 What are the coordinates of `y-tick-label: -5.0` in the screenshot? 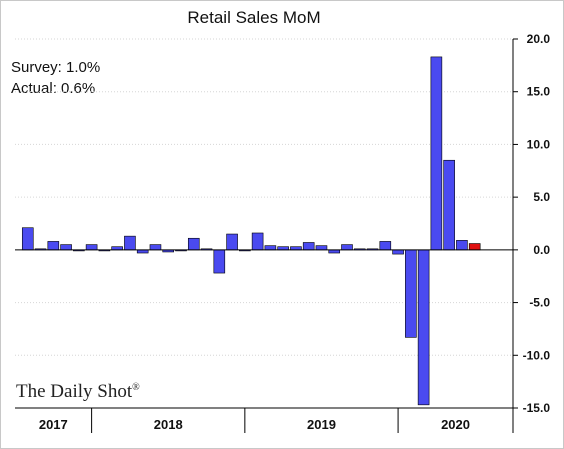 It's located at (539, 303).